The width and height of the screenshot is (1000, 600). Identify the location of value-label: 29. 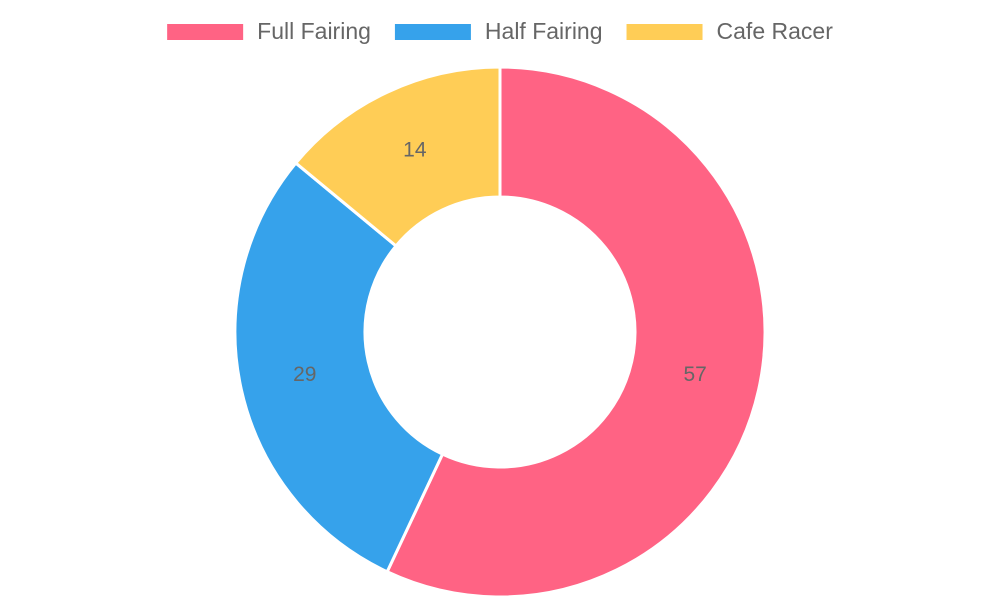
(304, 374).